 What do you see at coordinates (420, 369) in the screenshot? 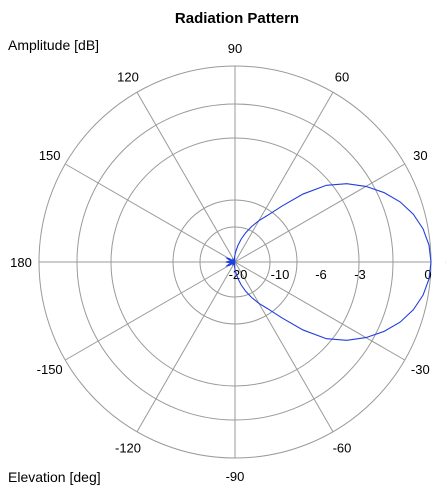
I see `angle-tick-label: -30` at bounding box center [420, 369].